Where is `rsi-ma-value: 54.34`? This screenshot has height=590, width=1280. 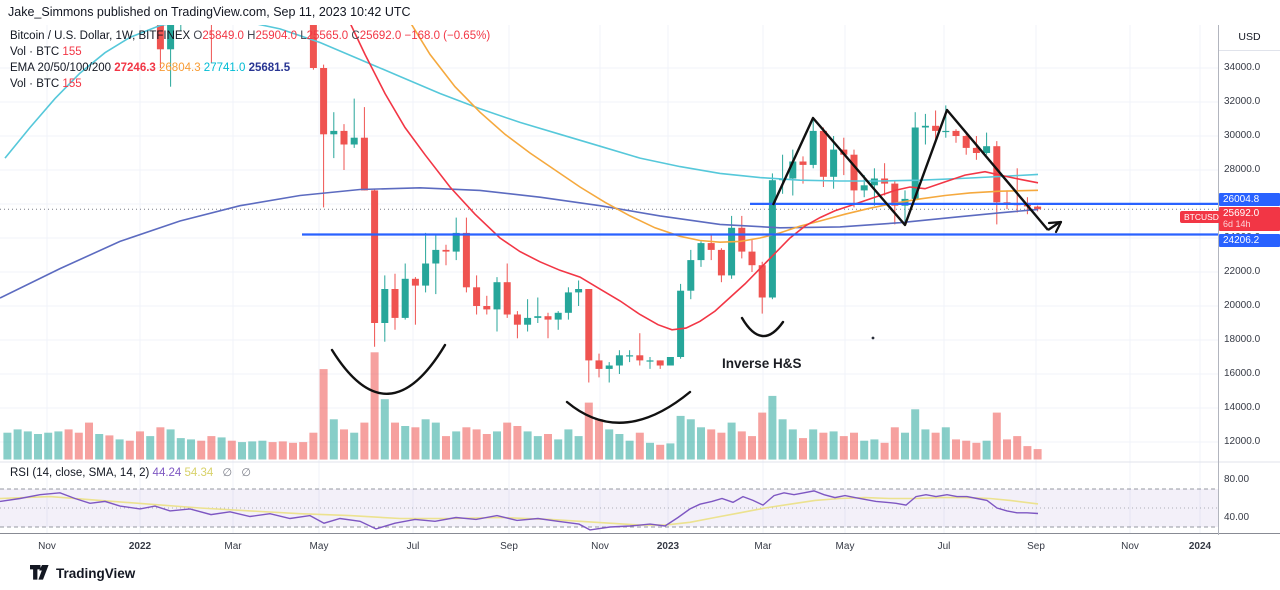 rsi-ma-value: 54.34 is located at coordinates (199, 473).